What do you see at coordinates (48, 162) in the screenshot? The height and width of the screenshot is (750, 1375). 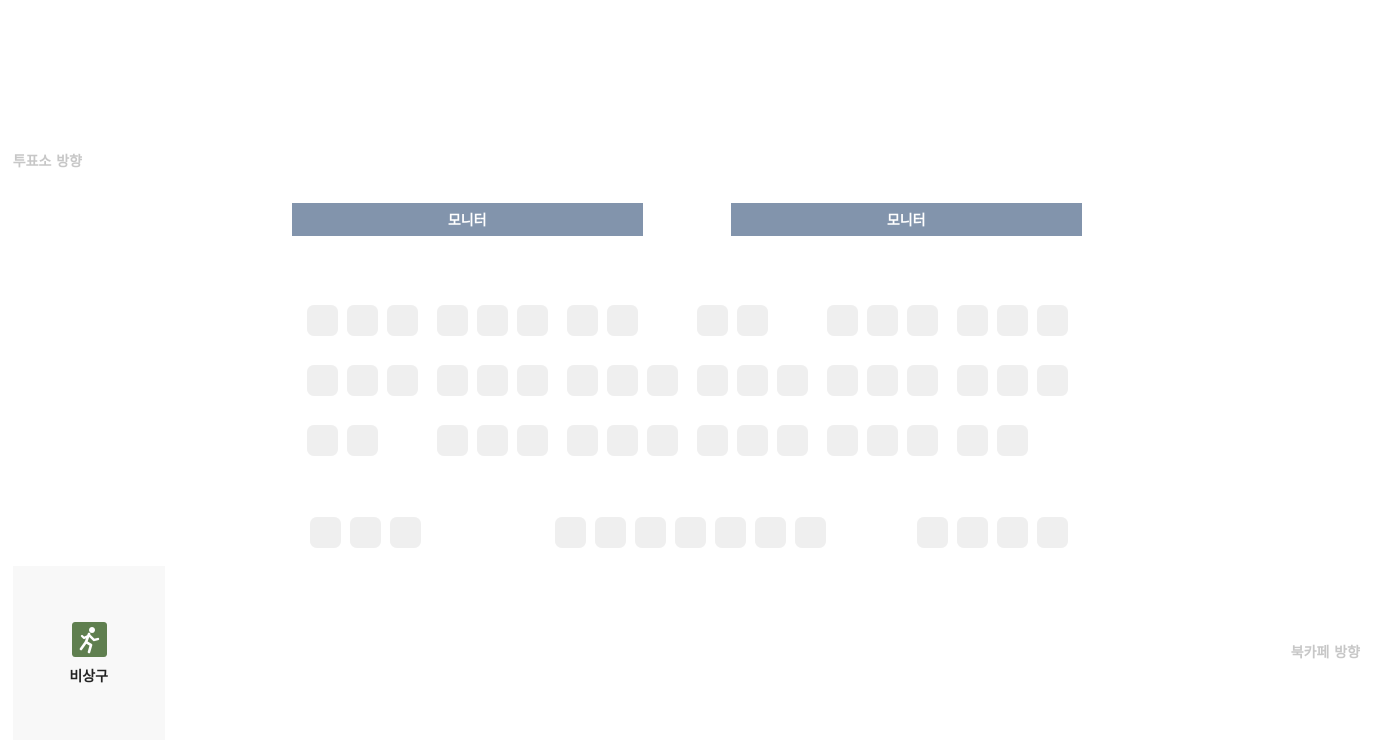 I see `direction-label-voting-station: 투표소 방향` at bounding box center [48, 162].